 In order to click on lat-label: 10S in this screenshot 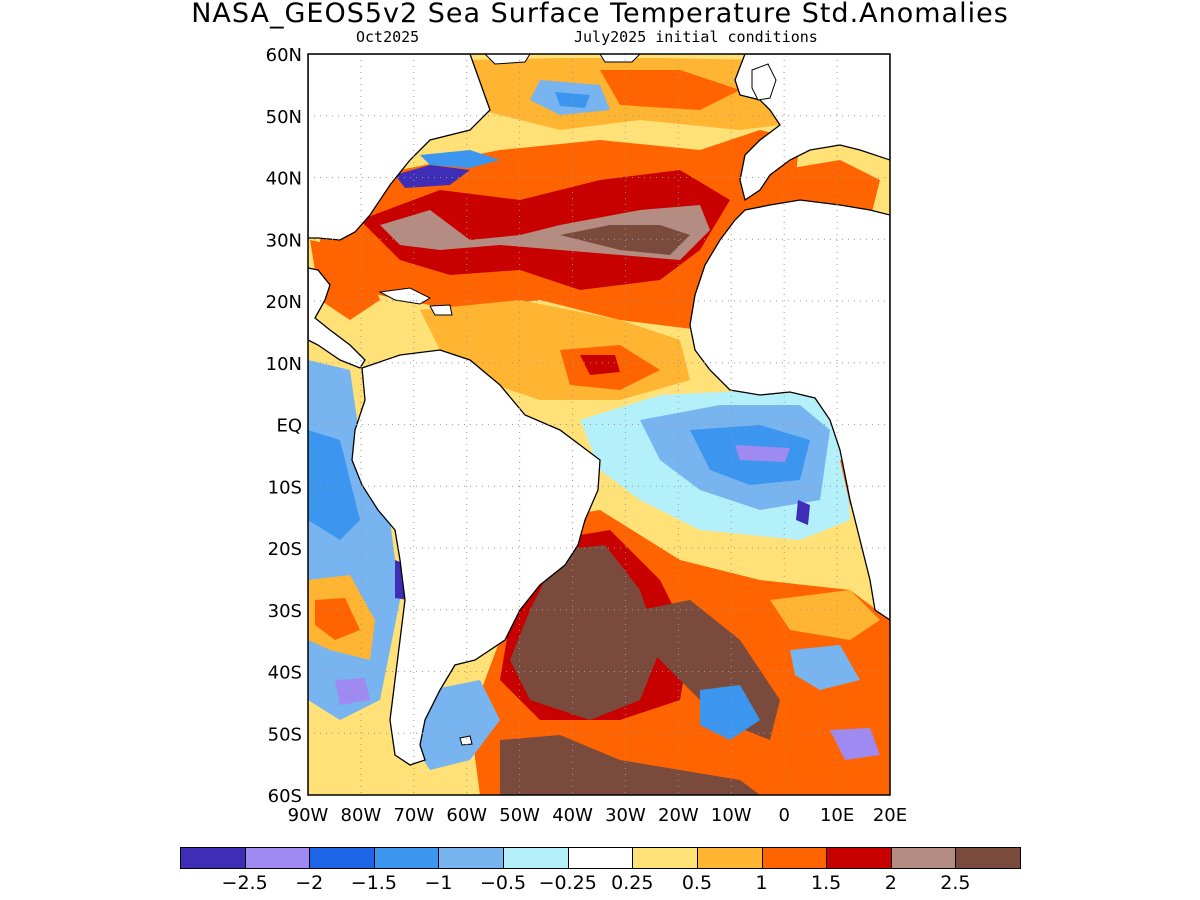, I will do `click(285, 487)`.